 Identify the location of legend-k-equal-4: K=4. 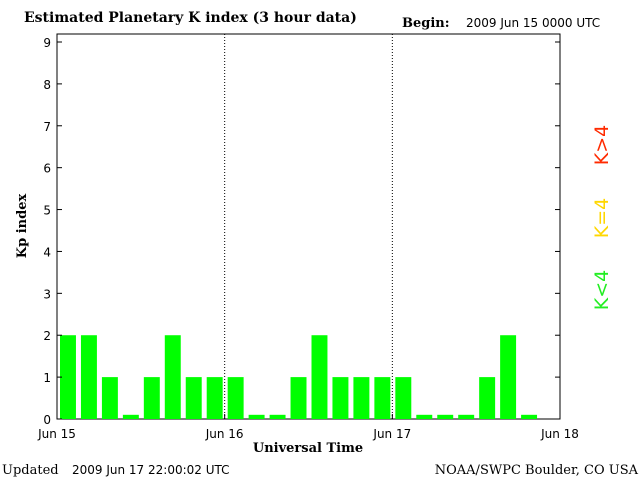
(602, 218).